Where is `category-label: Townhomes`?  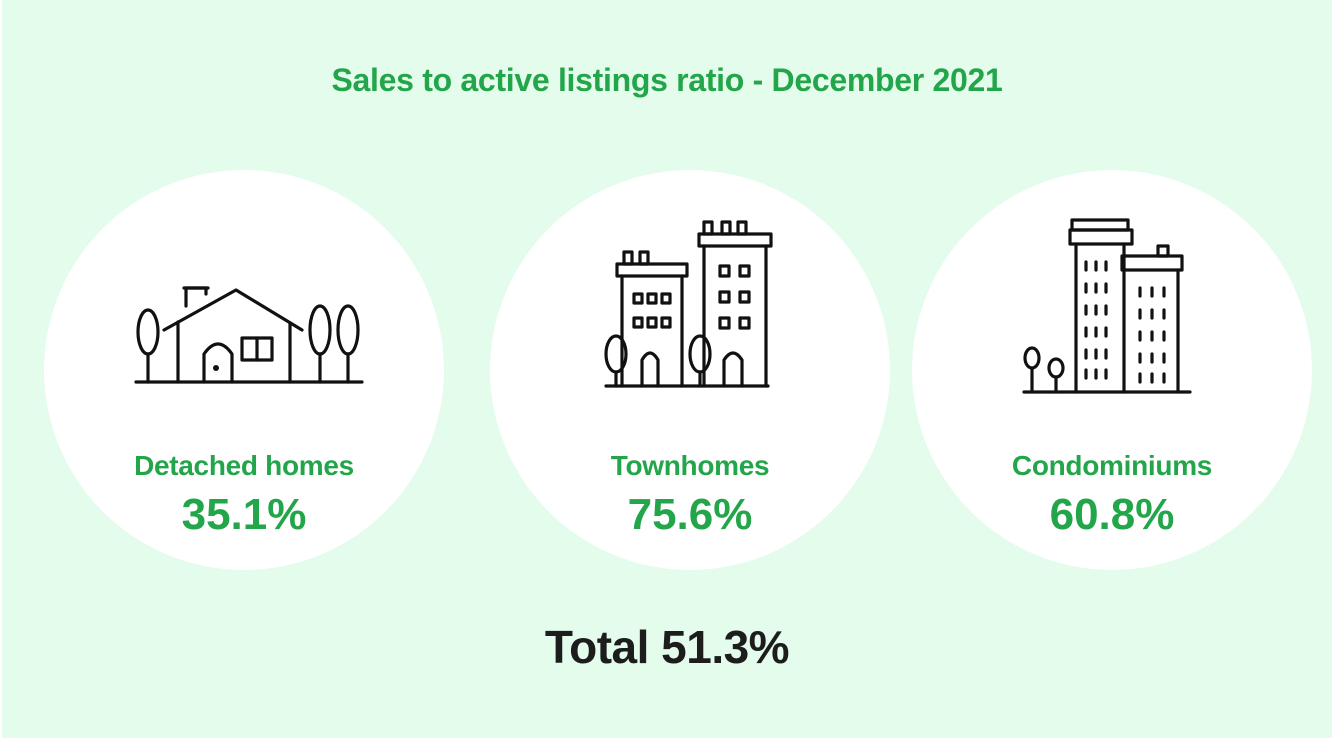
category-label: Townhomes is located at coordinates (690, 465).